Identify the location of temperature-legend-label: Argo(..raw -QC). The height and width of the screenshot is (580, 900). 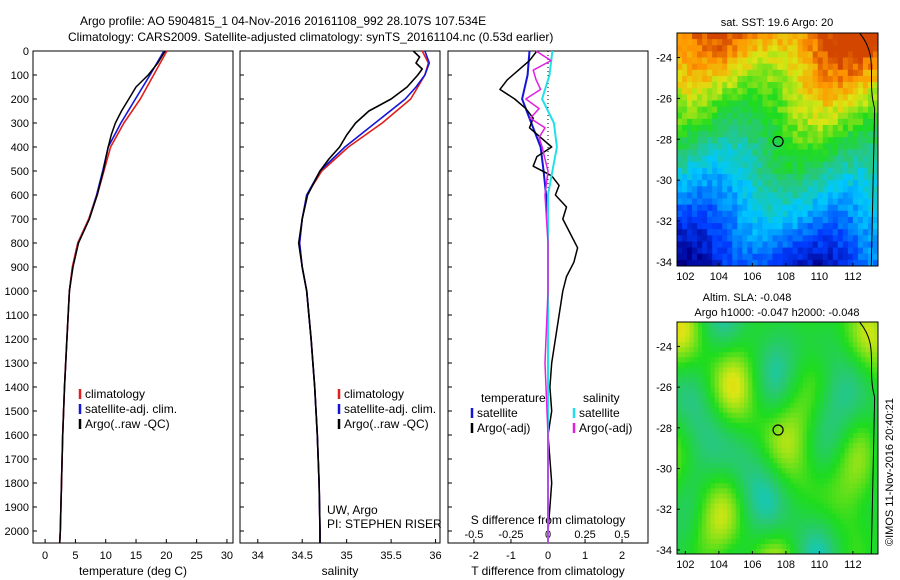
(127, 424).